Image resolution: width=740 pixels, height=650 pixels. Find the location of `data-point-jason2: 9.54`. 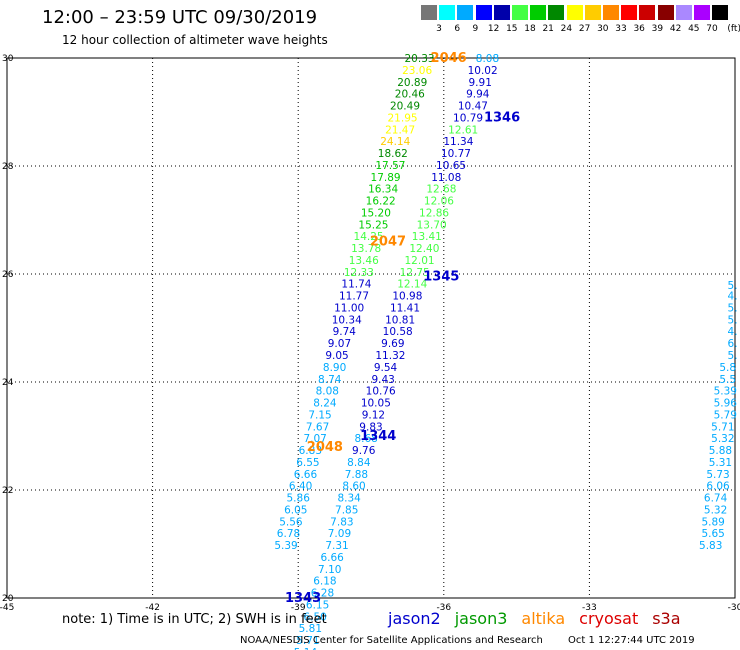

data-point-jason2: 9.54 is located at coordinates (386, 368).